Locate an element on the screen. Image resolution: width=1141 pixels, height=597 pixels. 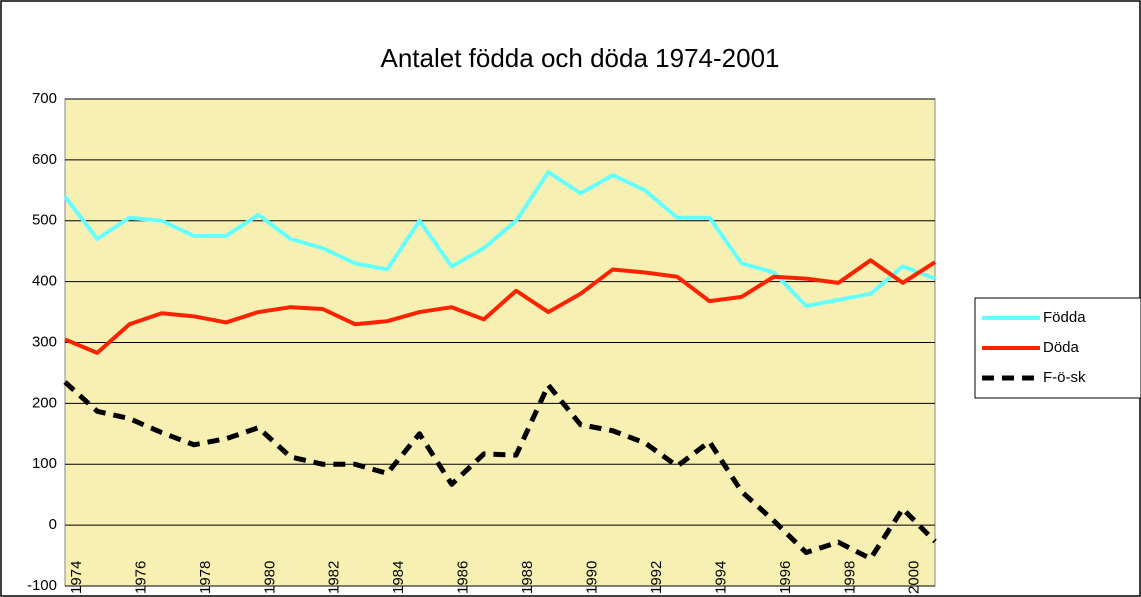
x-tick-label: 1976 is located at coordinates (140, 577).